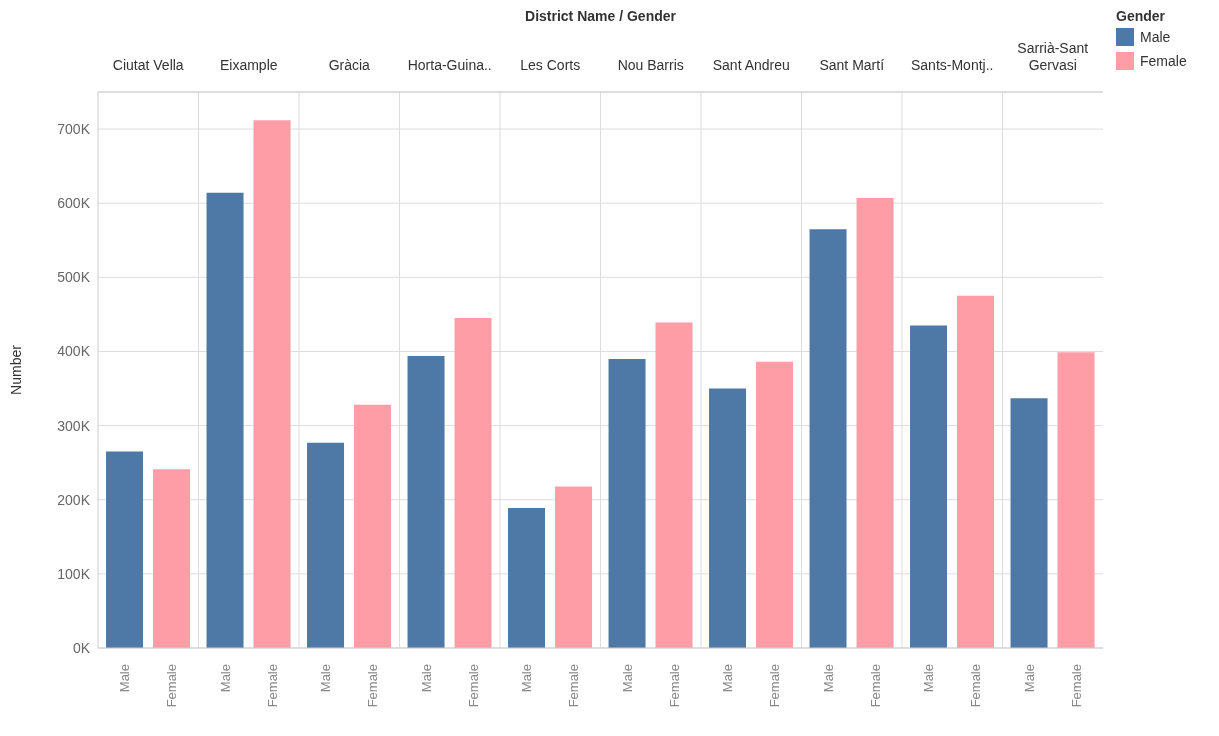  Describe the element at coordinates (650, 65) in the screenshot. I see `x-tick-label: Nou Barris` at that location.